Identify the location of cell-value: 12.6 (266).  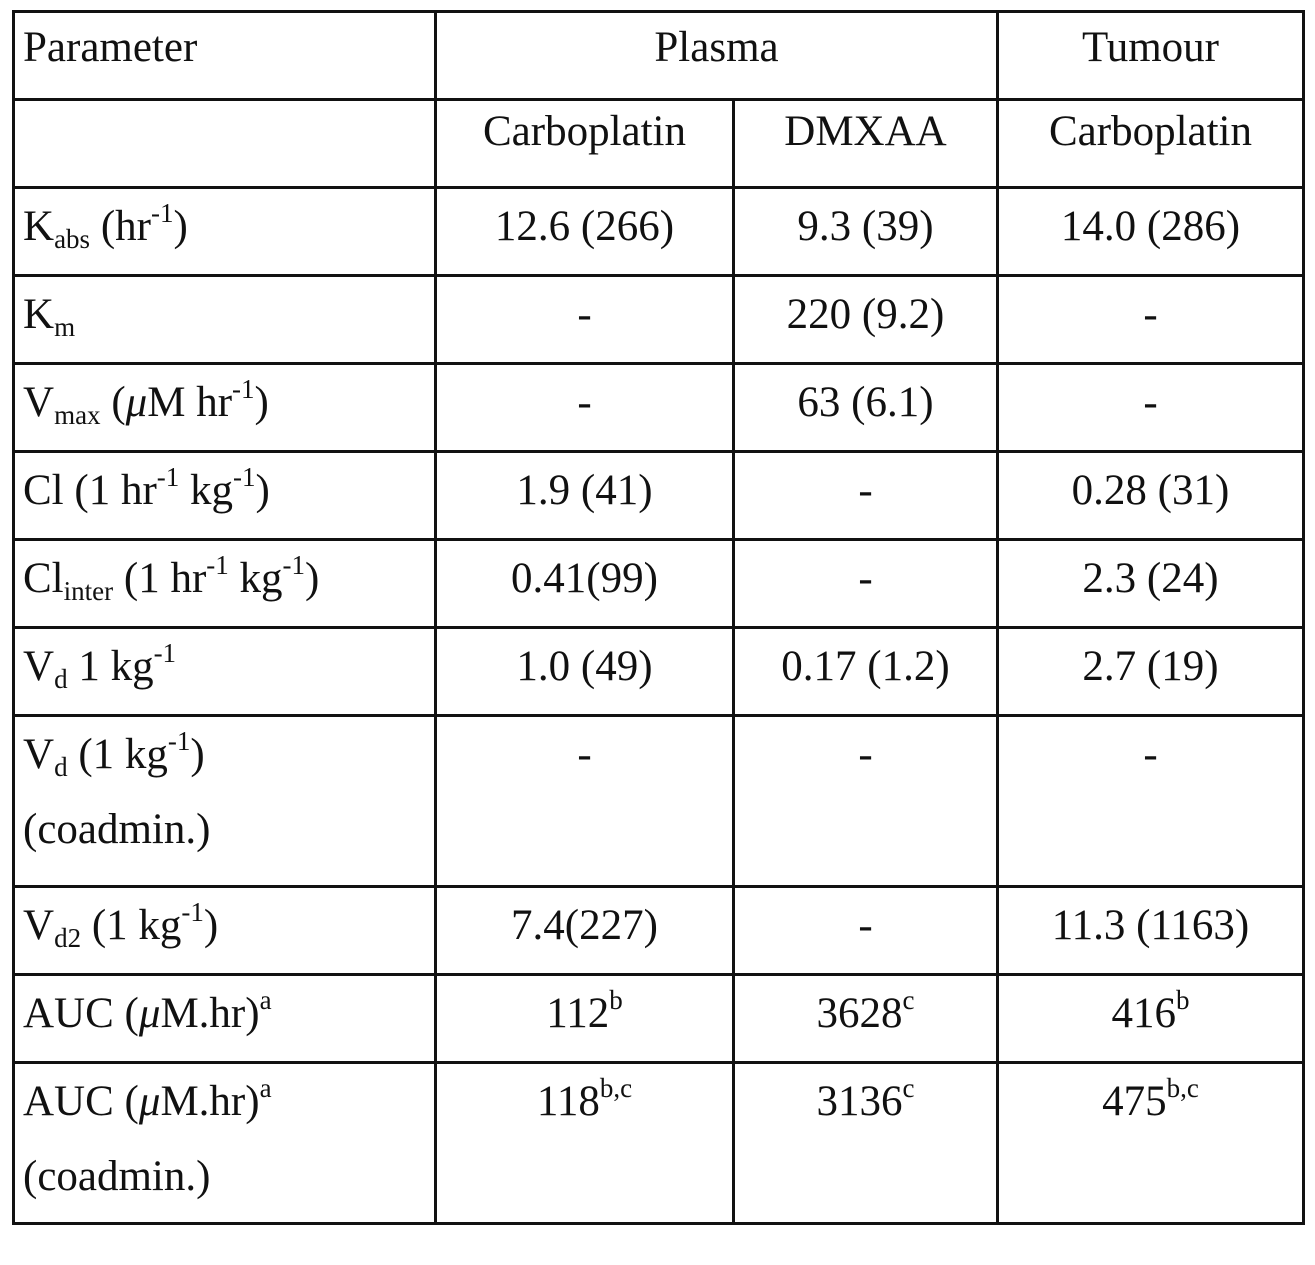
(584, 231).